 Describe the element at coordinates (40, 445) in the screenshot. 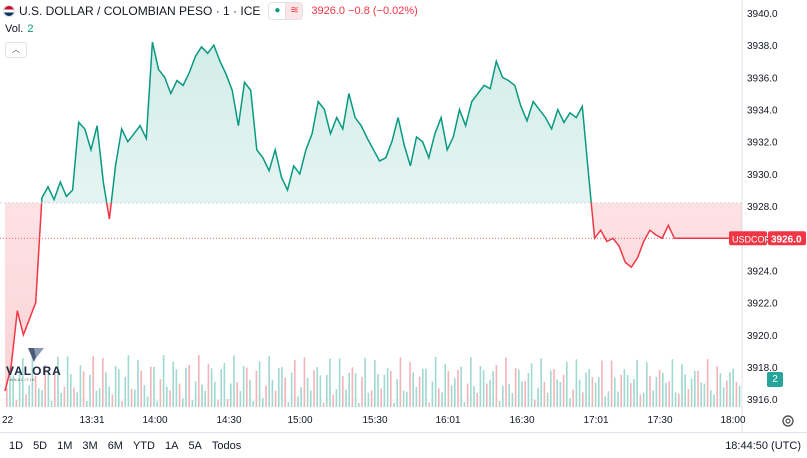

I see `timeframe-5d: 5D` at that location.